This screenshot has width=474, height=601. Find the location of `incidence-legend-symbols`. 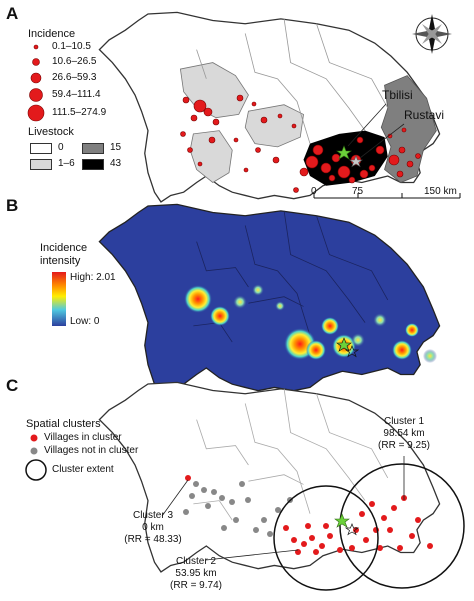

incidence-legend-symbols is located at coordinates (36, 83).